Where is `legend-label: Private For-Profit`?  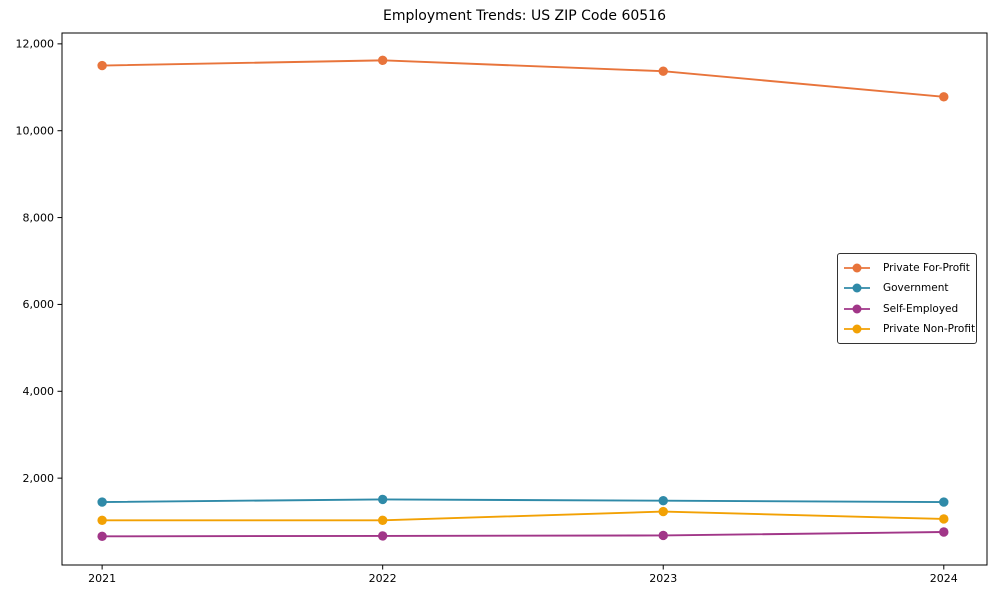
legend-label: Private For-Profit is located at coordinates (926, 268).